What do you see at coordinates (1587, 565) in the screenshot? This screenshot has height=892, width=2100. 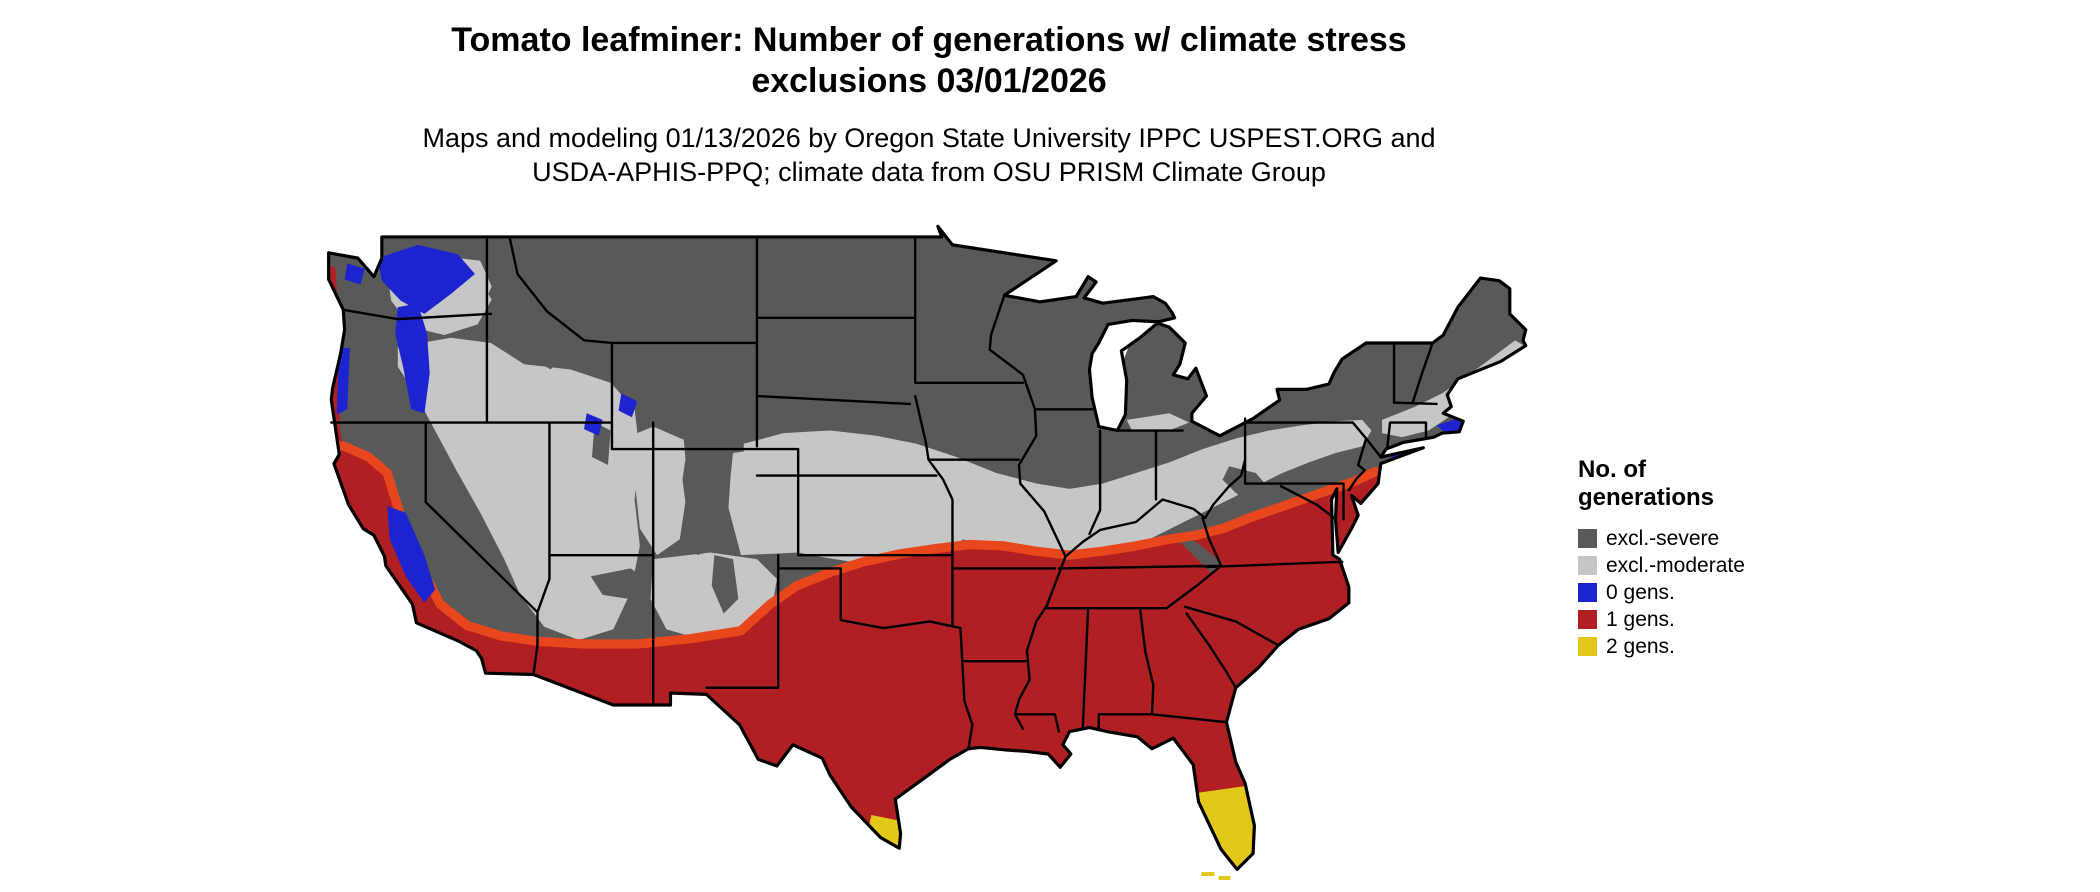 I see `legend-swatch-excl-moderate` at bounding box center [1587, 565].